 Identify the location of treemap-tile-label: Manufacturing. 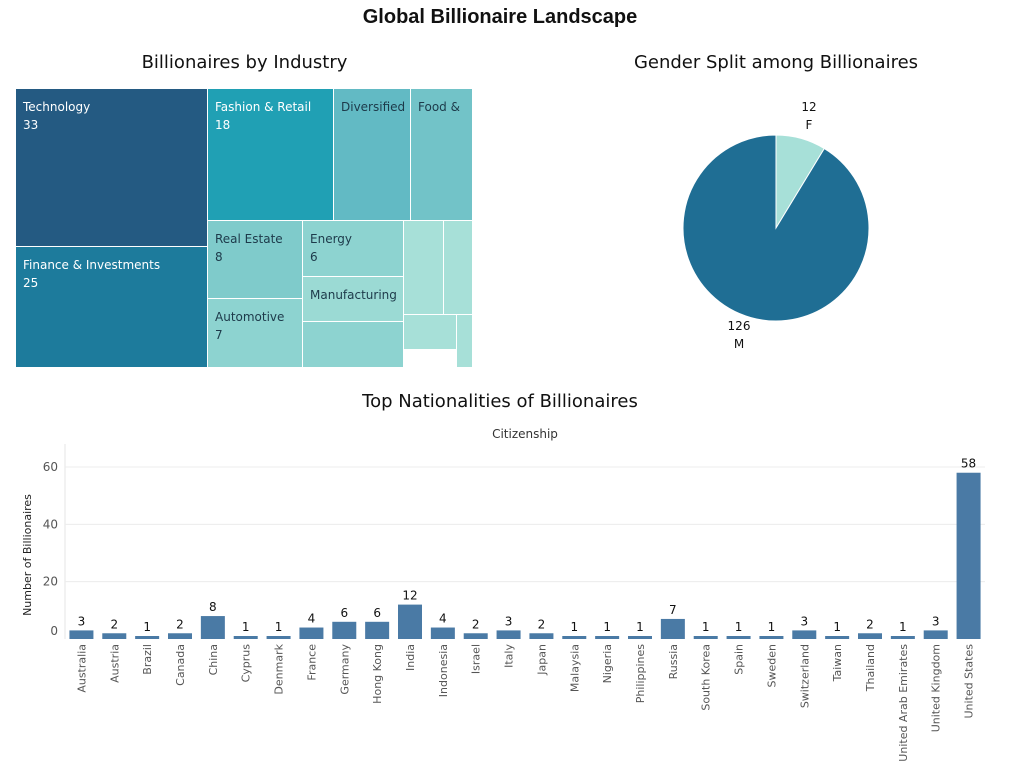
(353, 295).